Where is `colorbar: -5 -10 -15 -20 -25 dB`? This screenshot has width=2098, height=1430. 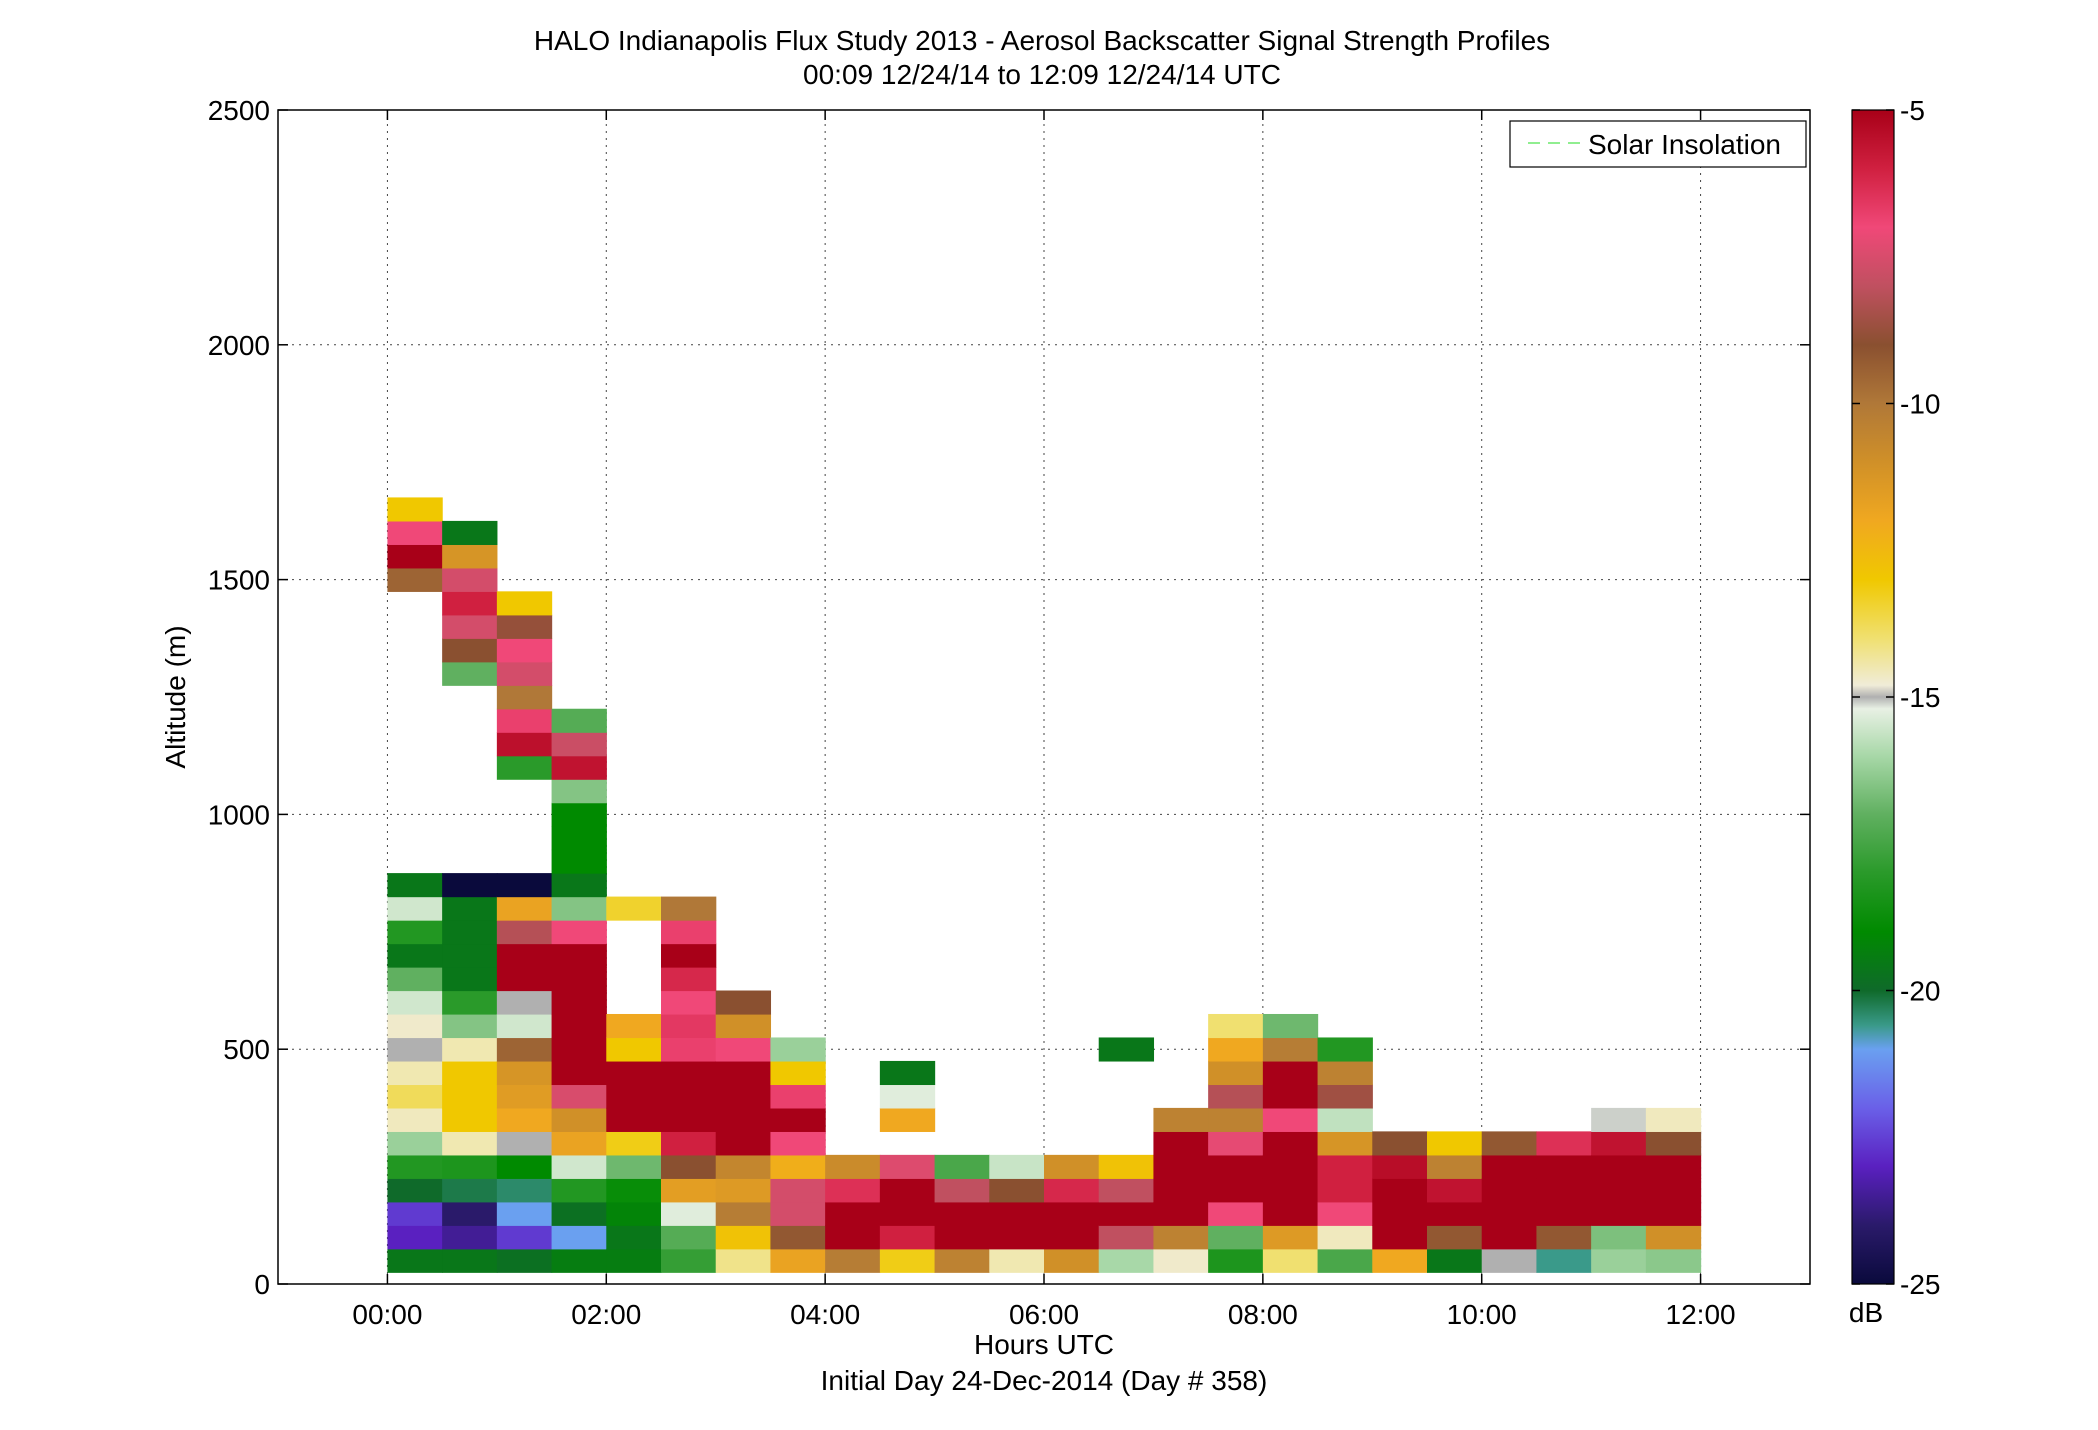 colorbar: -5 -10 -15 -20 -25 dB is located at coordinates (1895, 711).